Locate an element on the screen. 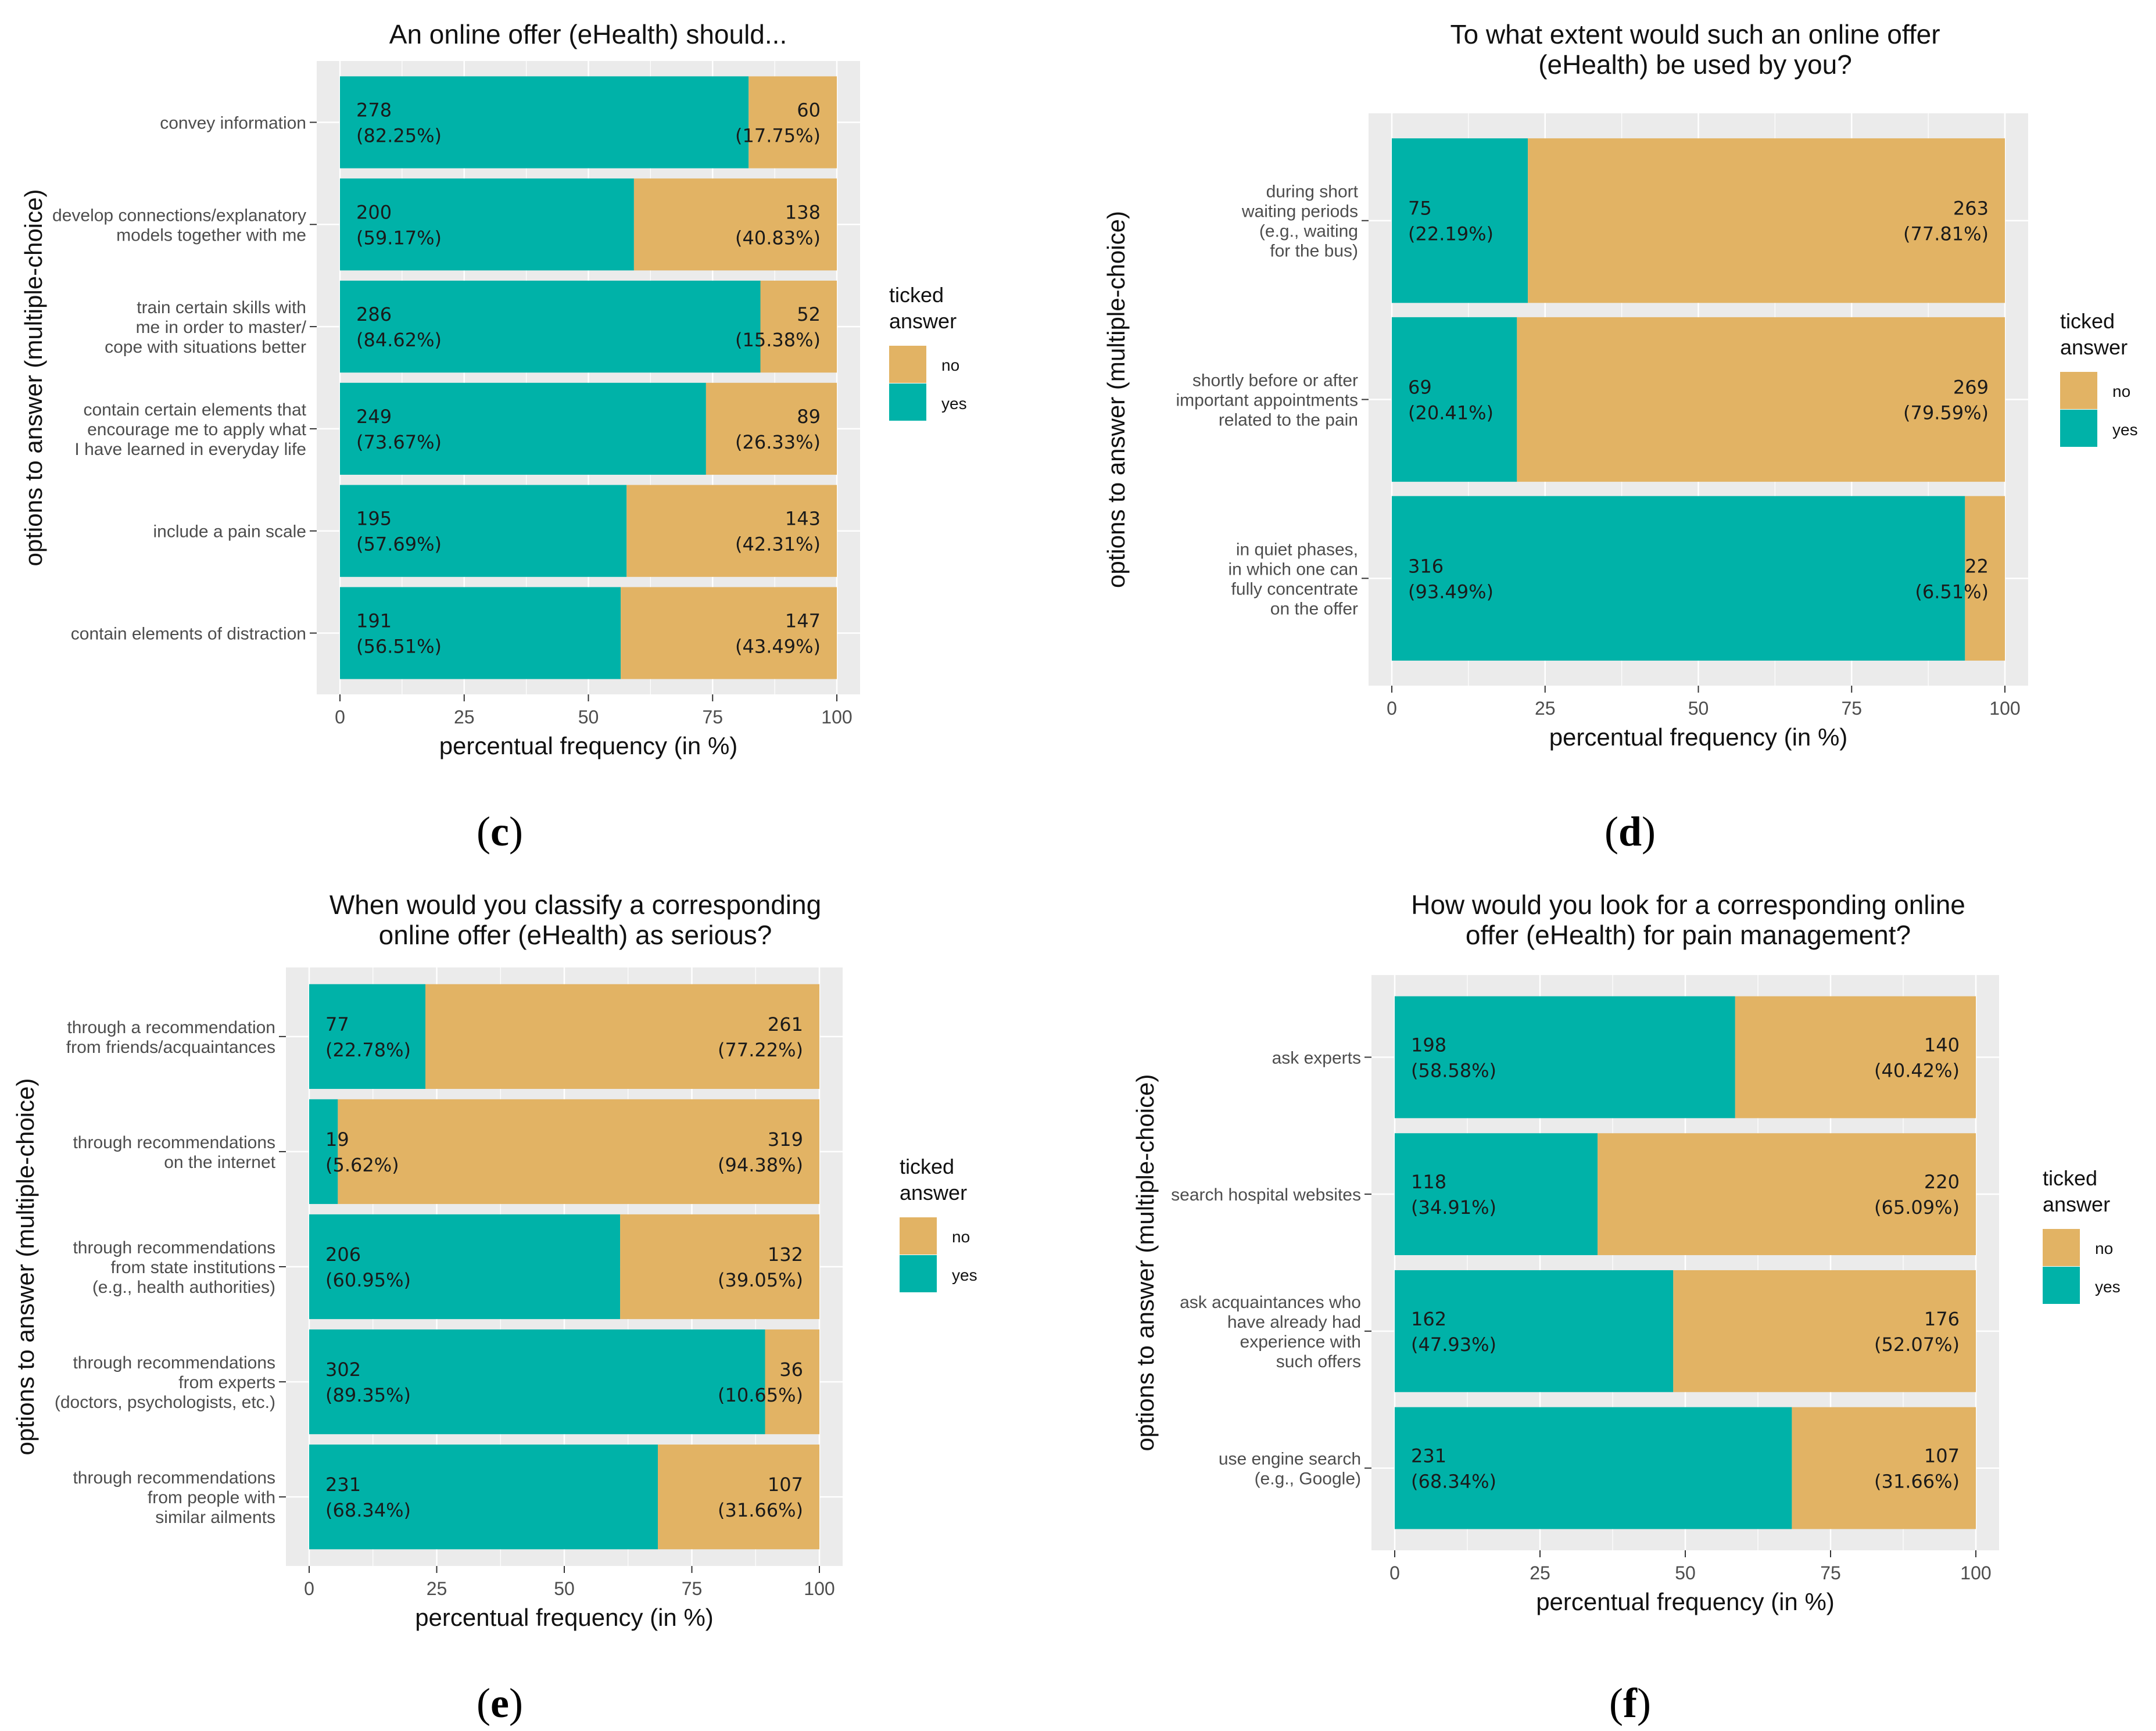 This screenshot has width=2156, height=1731. category-label: contain certain elements that is located at coordinates (194, 410).